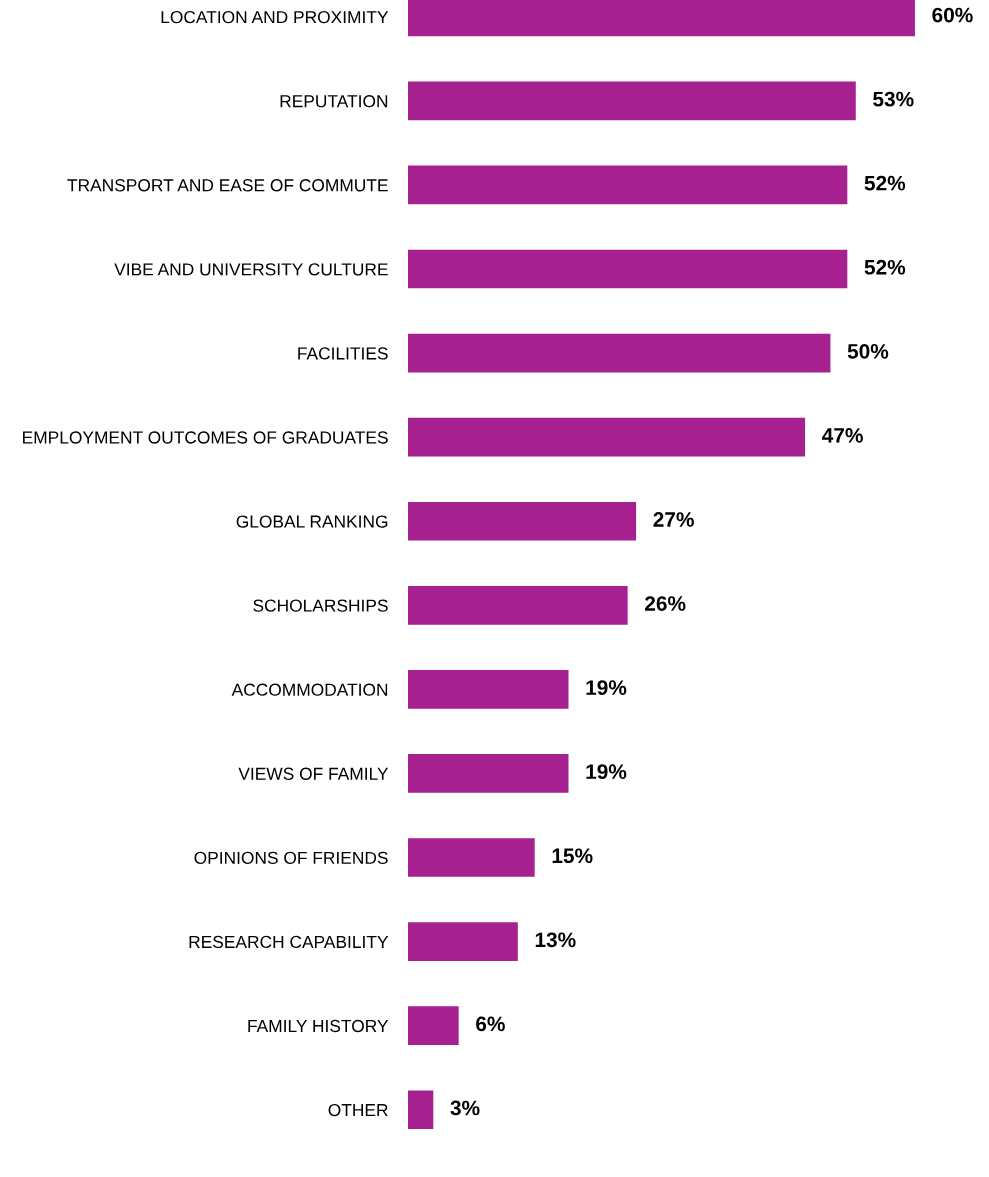 The height and width of the screenshot is (1177, 989). Describe the element at coordinates (343, 353) in the screenshot. I see `y-tick-label: FACILITIES` at that location.